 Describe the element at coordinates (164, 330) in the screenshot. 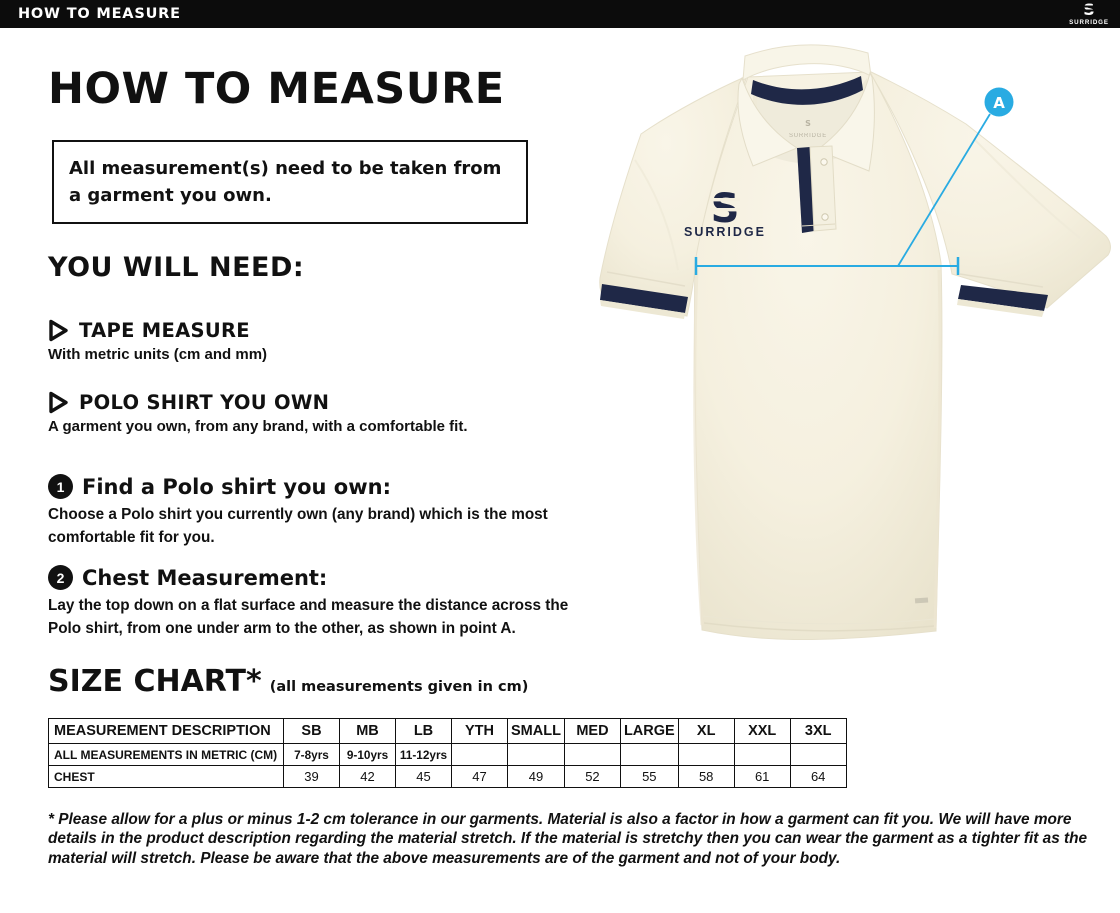

I see `need-item-title: TAPE MEASURE` at that location.